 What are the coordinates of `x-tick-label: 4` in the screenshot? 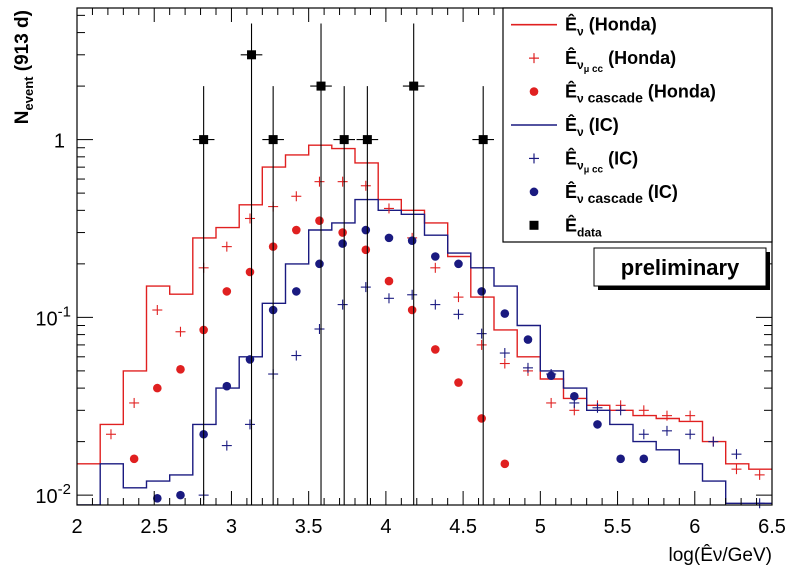 It's located at (385, 527).